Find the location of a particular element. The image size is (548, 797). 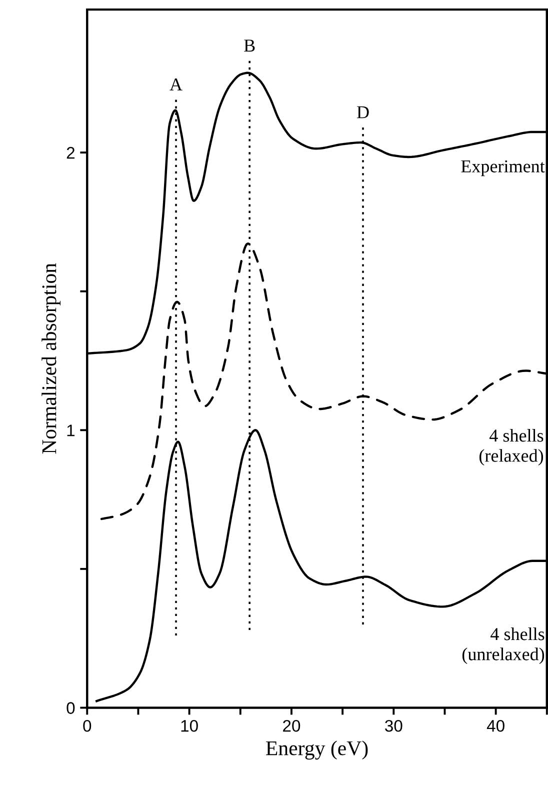

annotation: D is located at coordinates (362, 112).